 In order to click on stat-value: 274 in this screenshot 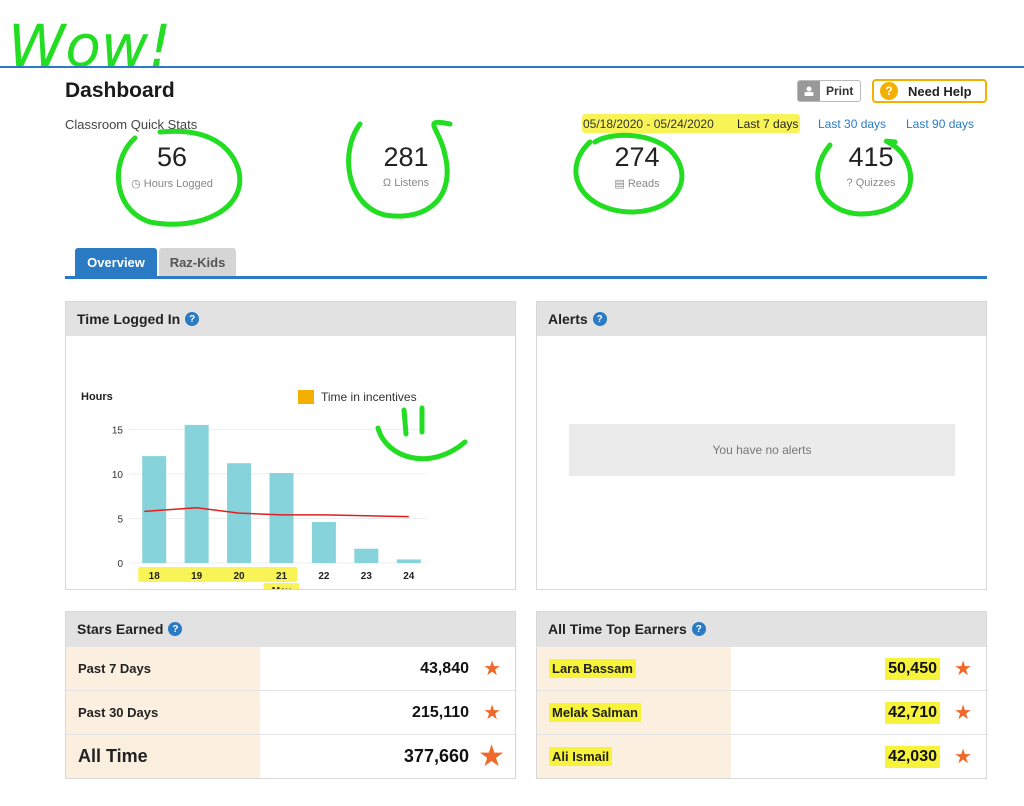, I will do `click(637, 157)`.